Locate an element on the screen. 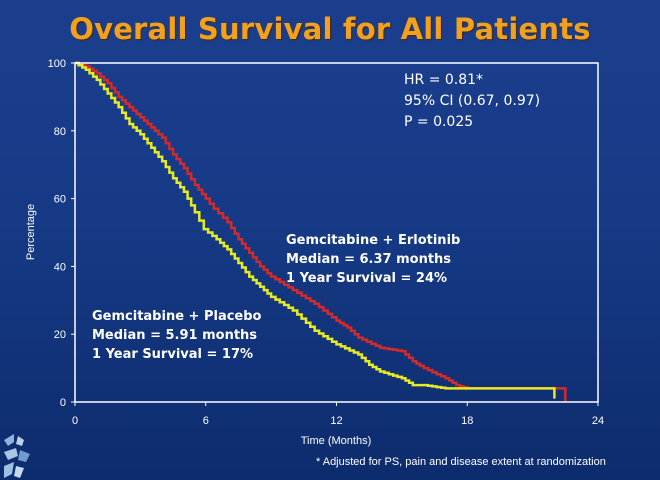  confidence-interval-text: 95% CI (0.67, 0.97) is located at coordinates (472, 101).